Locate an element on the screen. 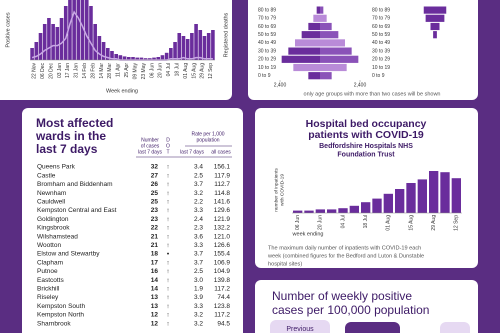  cell: 117.2 is located at coordinates (222, 289).